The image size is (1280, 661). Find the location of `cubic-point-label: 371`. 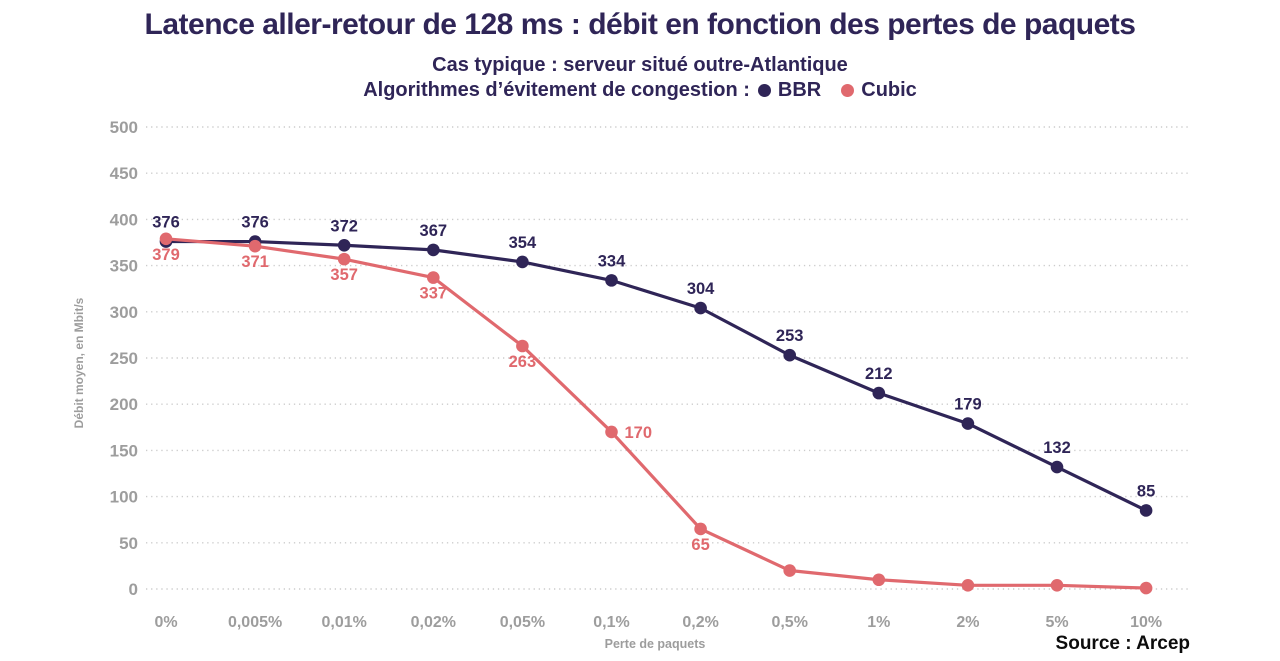

cubic-point-label: 371 is located at coordinates (255, 262).